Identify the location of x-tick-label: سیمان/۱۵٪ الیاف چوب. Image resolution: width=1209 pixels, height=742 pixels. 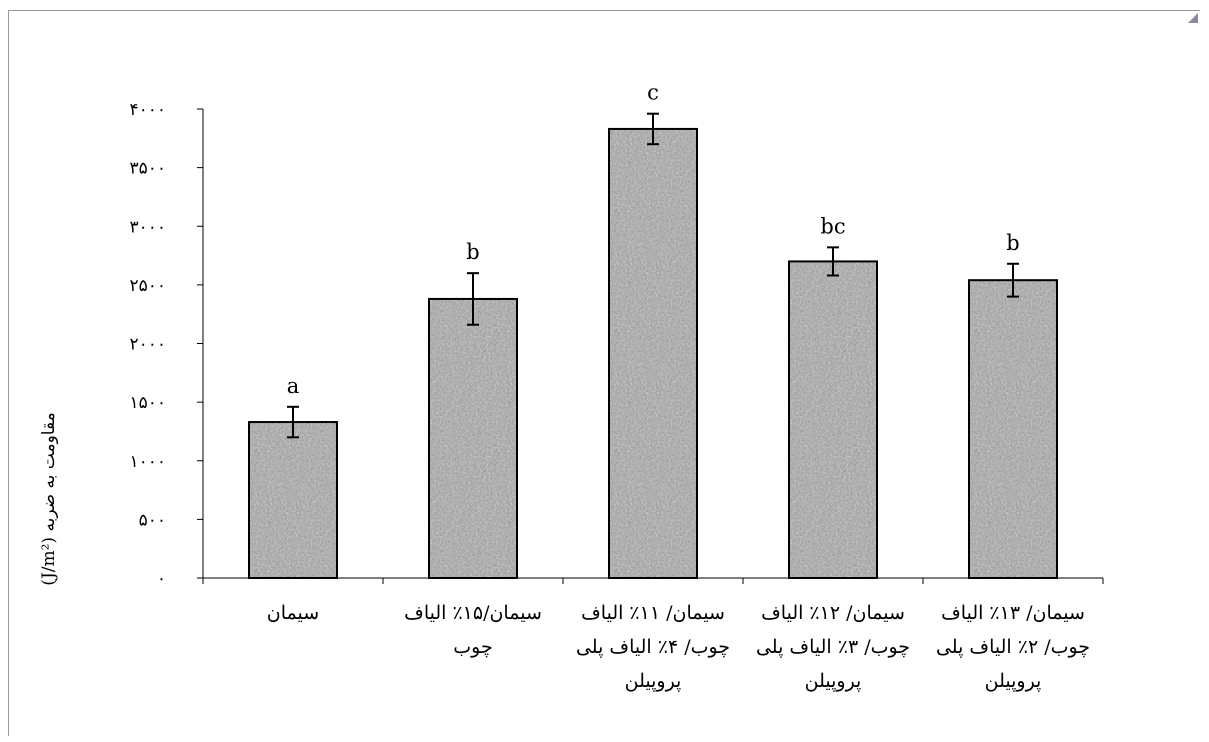
(473, 630).